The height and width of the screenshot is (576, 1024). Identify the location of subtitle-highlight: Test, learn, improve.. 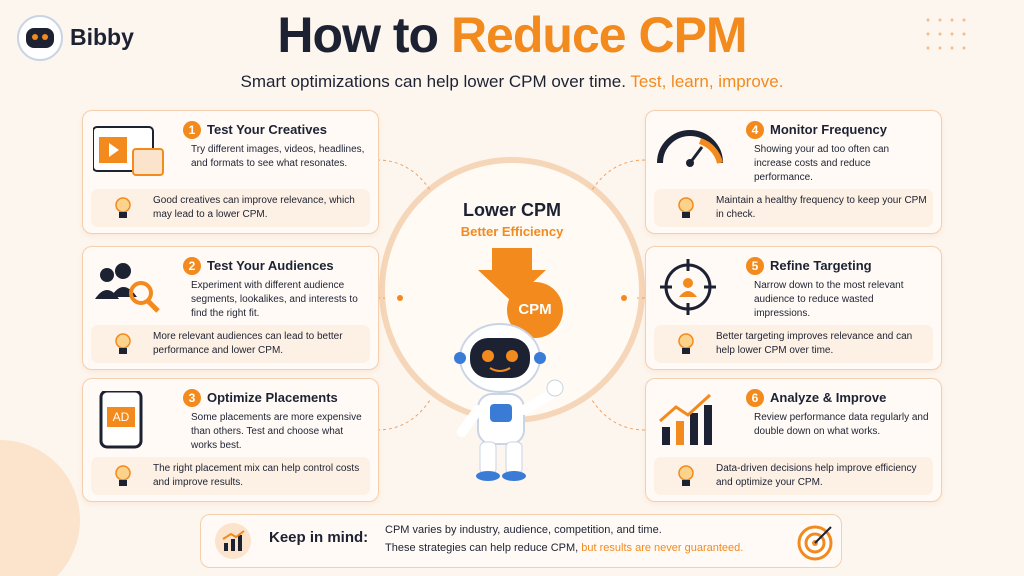
(707, 81).